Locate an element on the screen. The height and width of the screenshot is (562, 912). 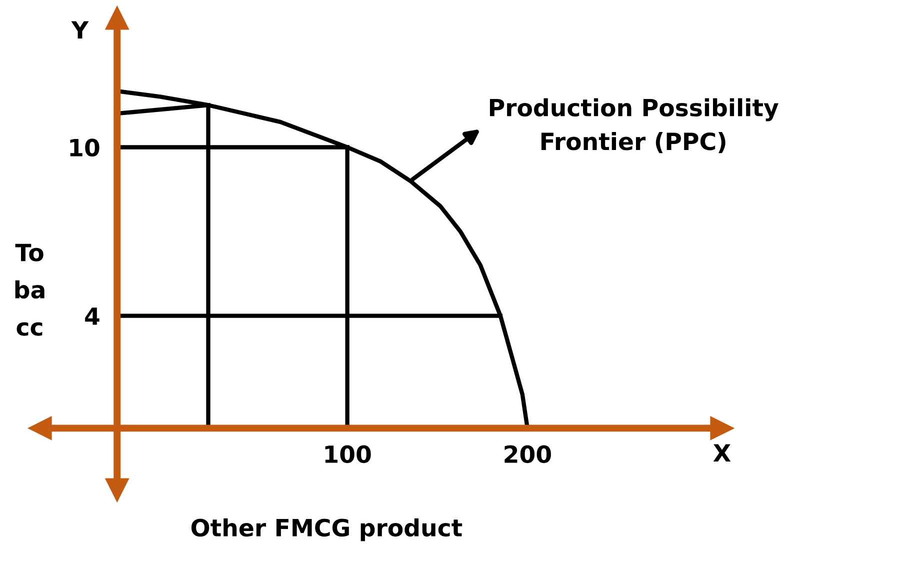
y-axis-title: To ba cc is located at coordinates (29, 290).